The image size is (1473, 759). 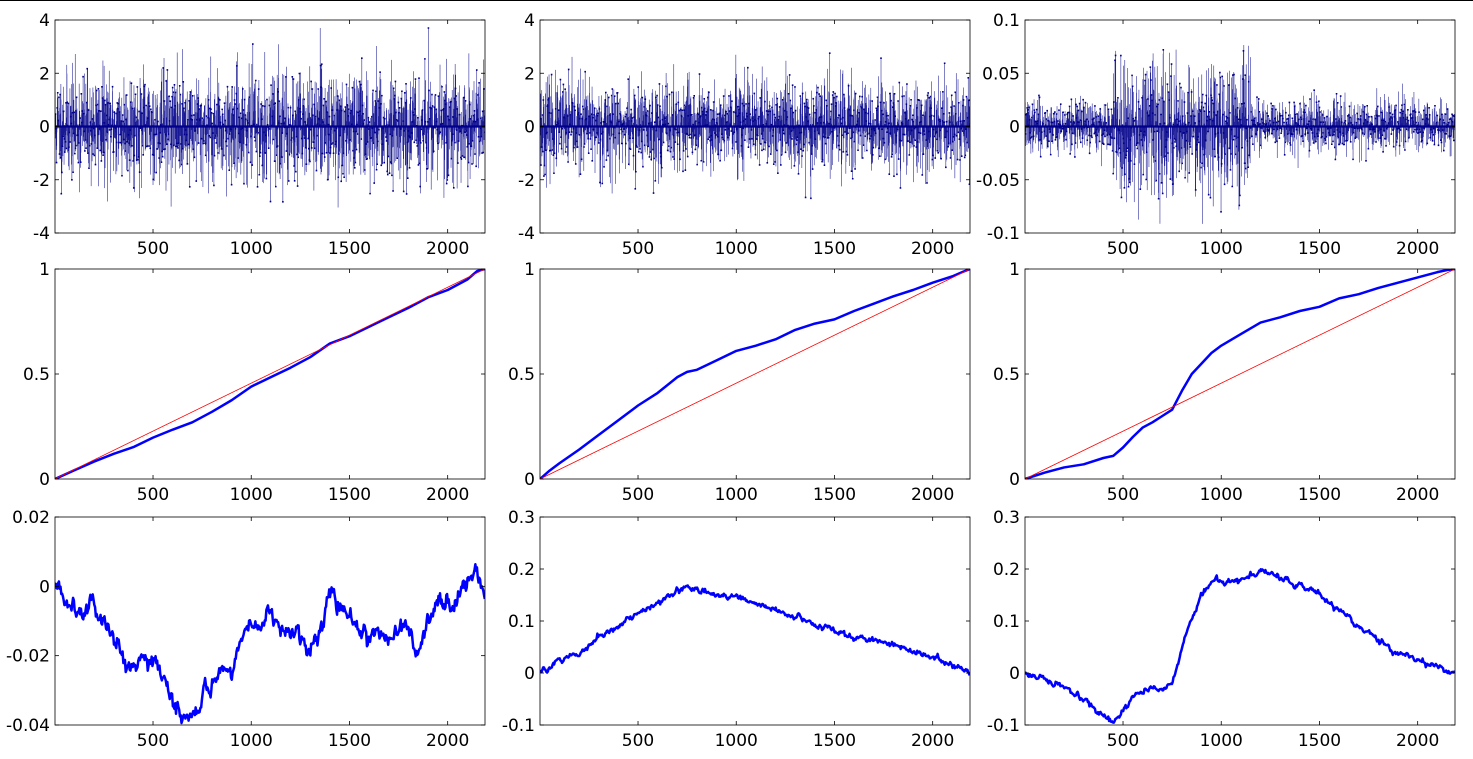 I want to click on subplot-r1c2: 500 1000 1500 2000 -4 -2 0 2 4, so click(x=744, y=135).